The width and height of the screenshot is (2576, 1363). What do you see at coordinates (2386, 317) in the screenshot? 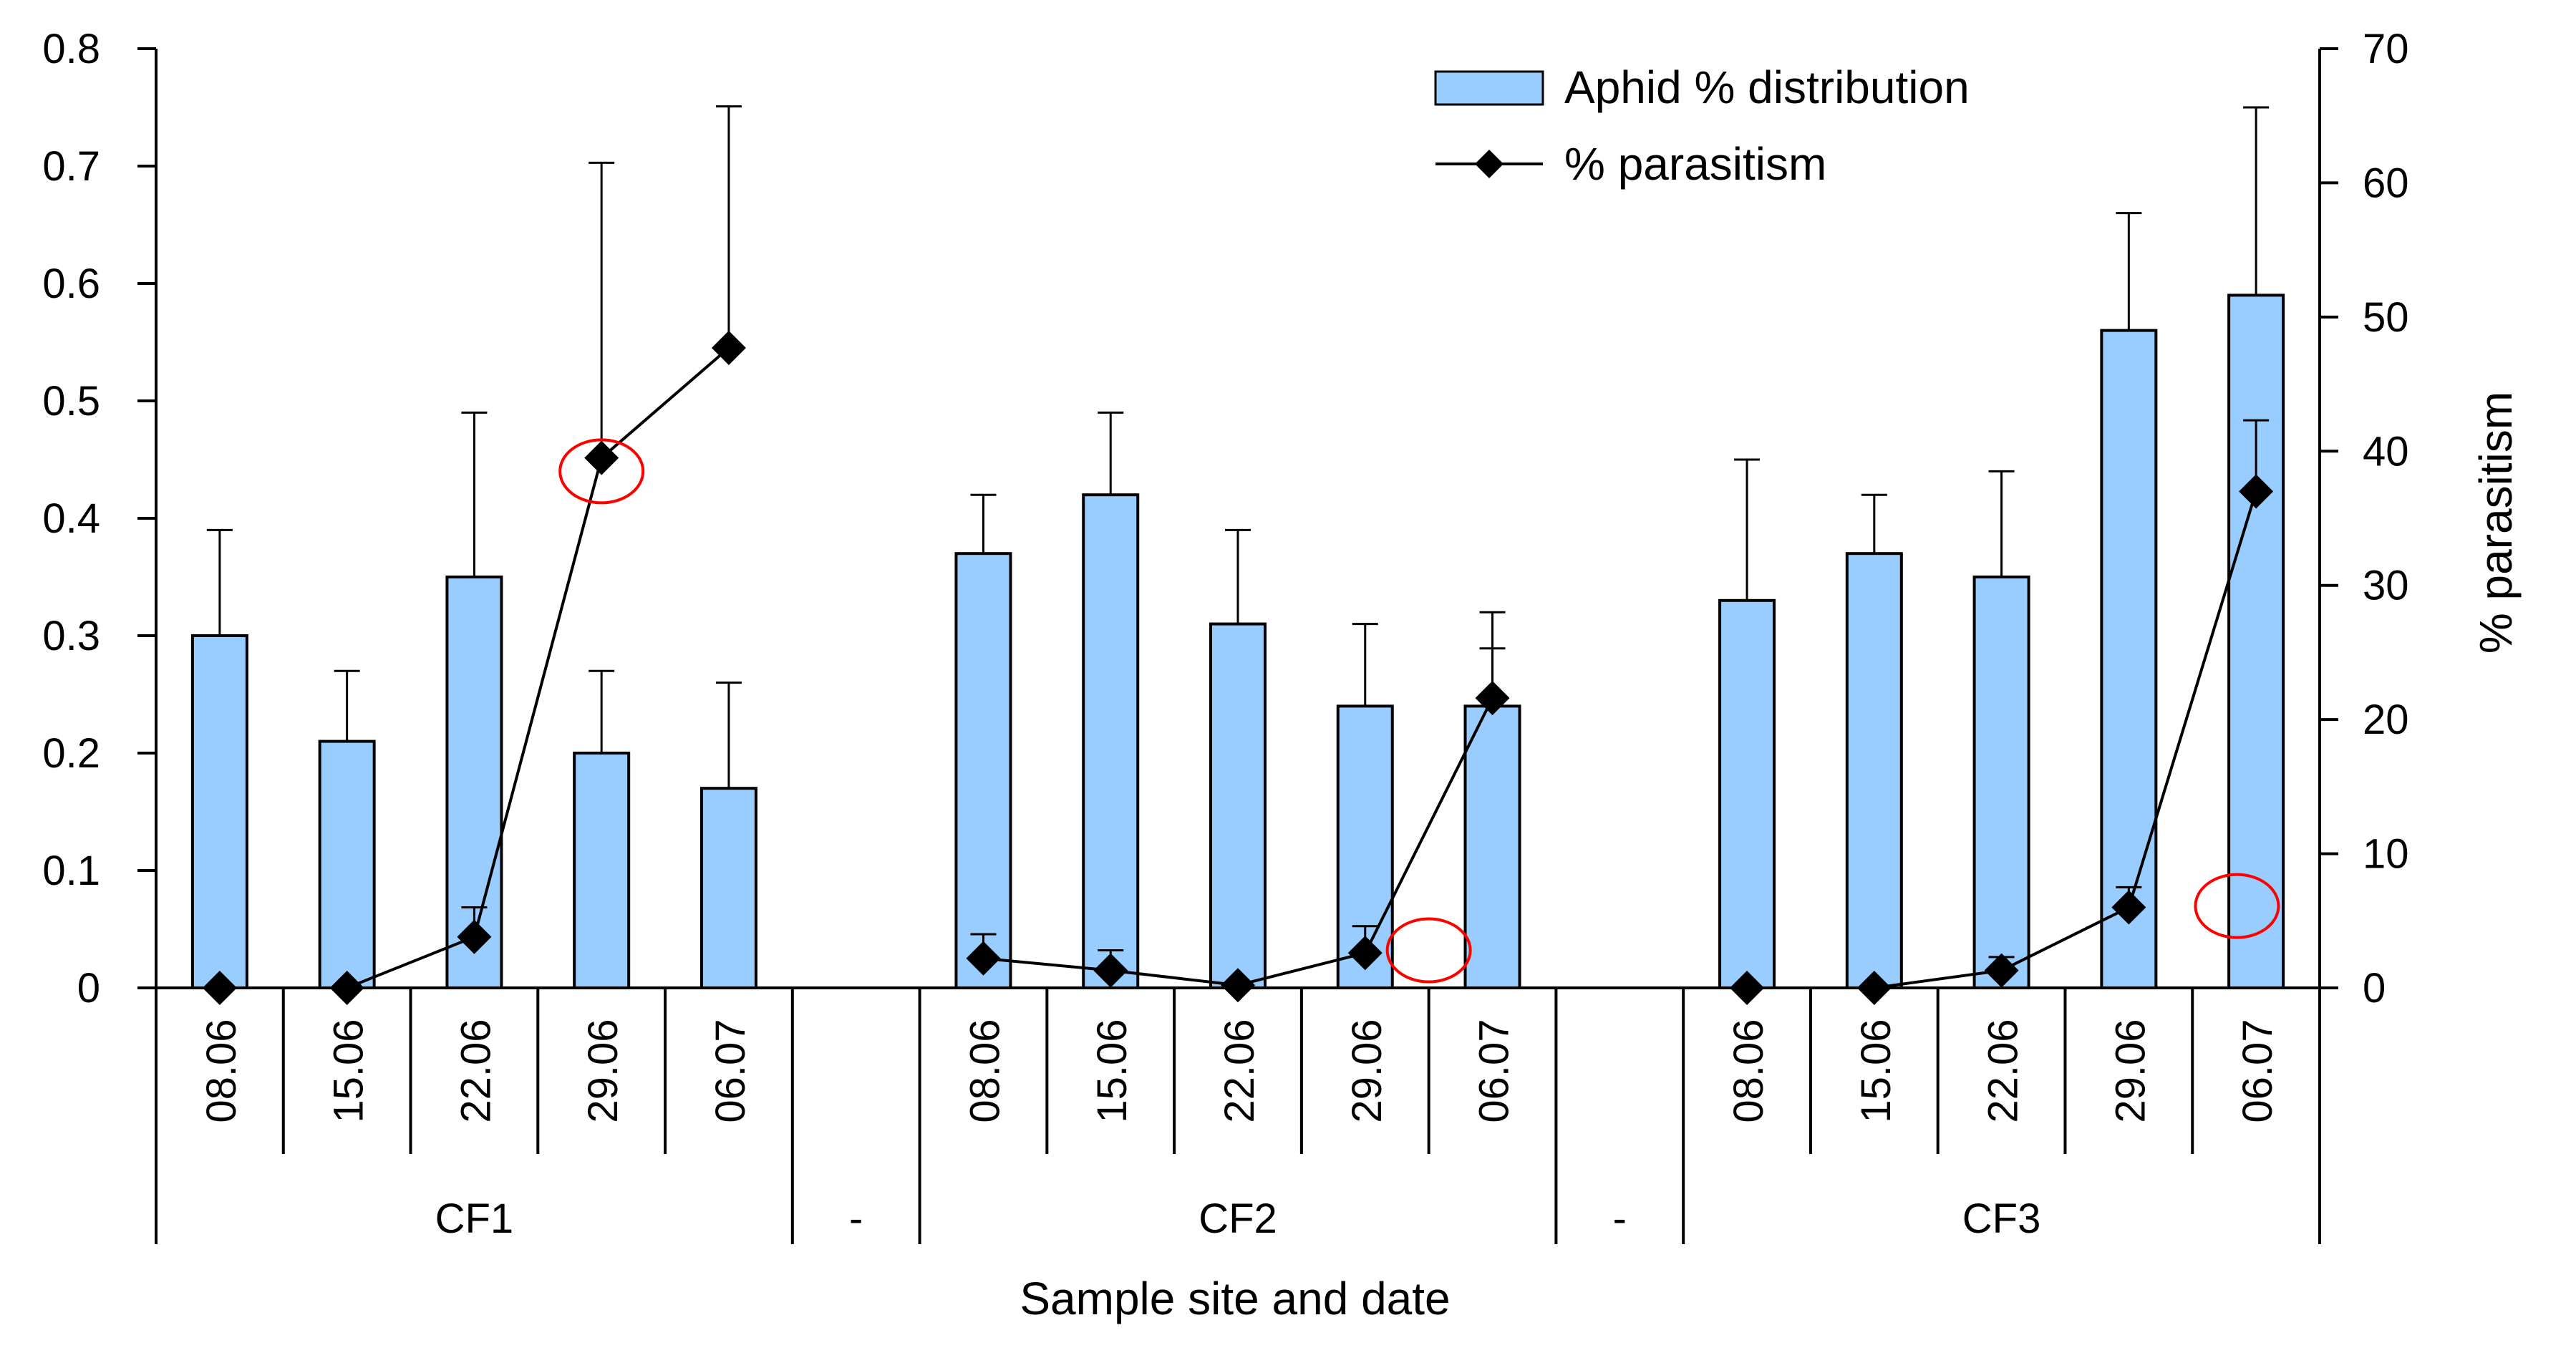
I see `y-right-tick-label: 50` at bounding box center [2386, 317].